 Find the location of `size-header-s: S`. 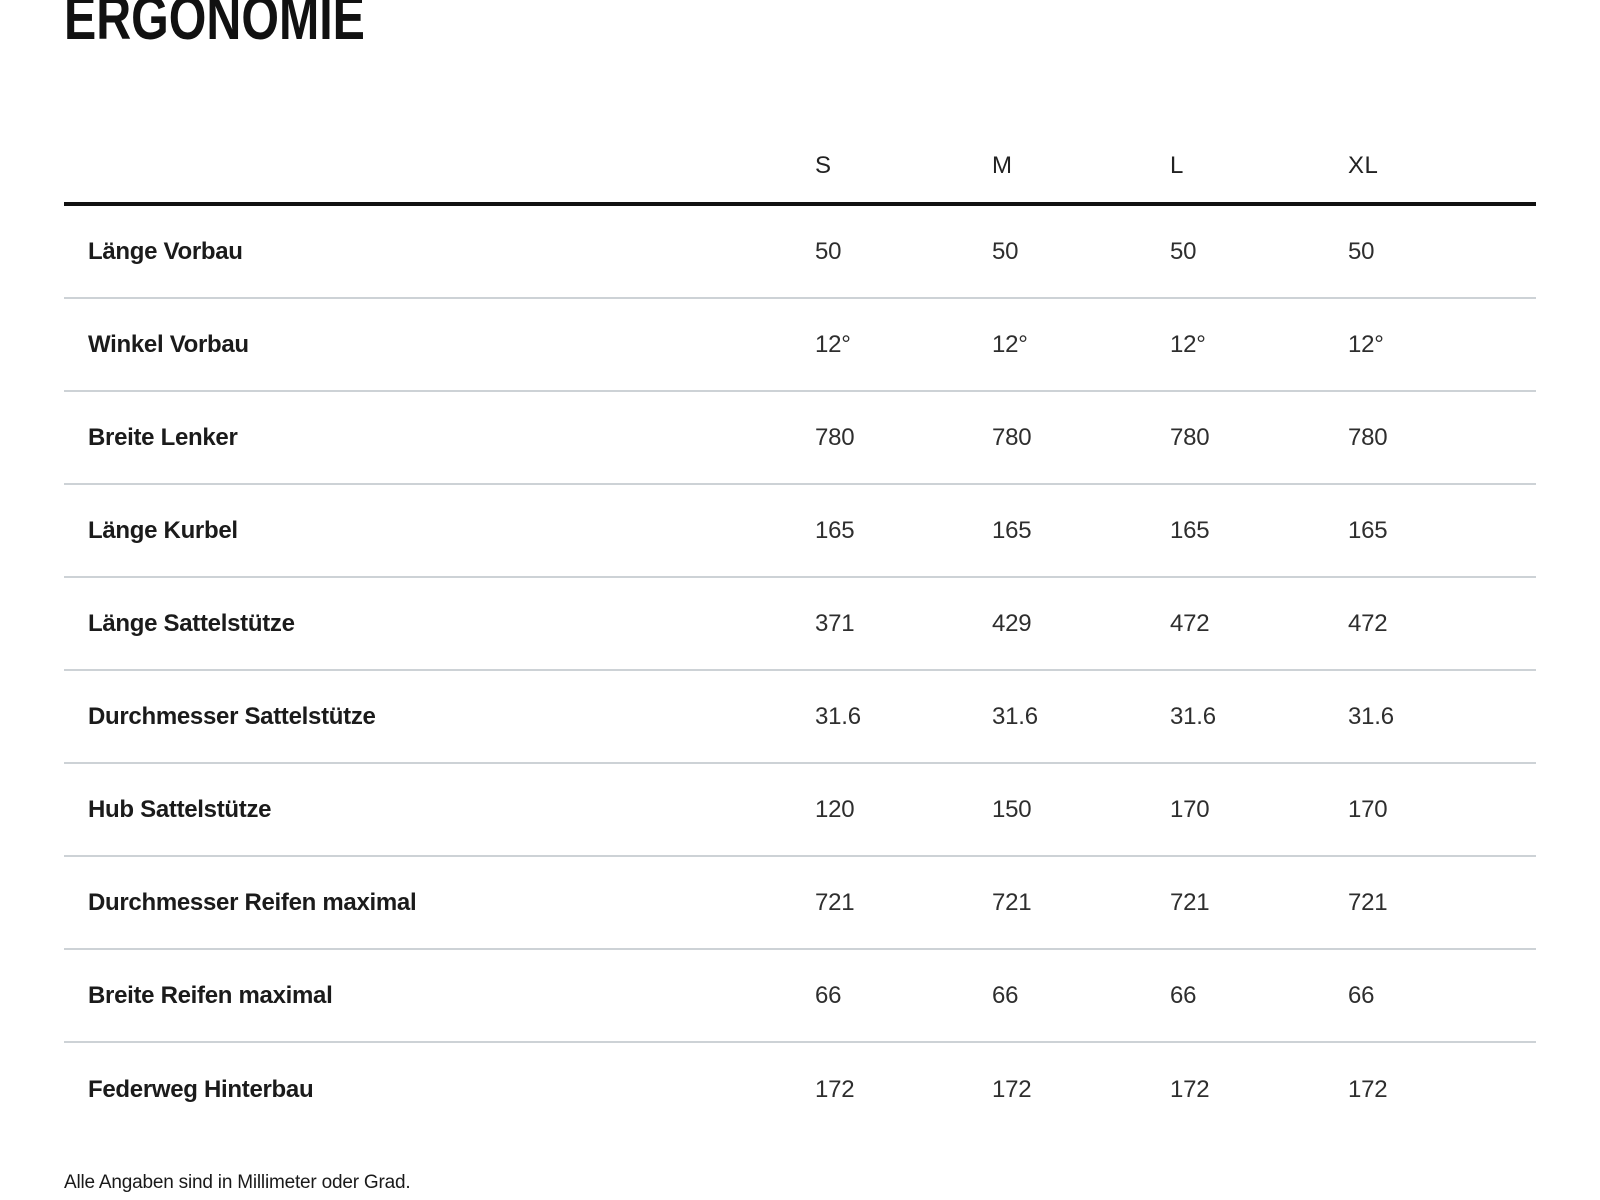

size-header-s: S is located at coordinates (823, 165).